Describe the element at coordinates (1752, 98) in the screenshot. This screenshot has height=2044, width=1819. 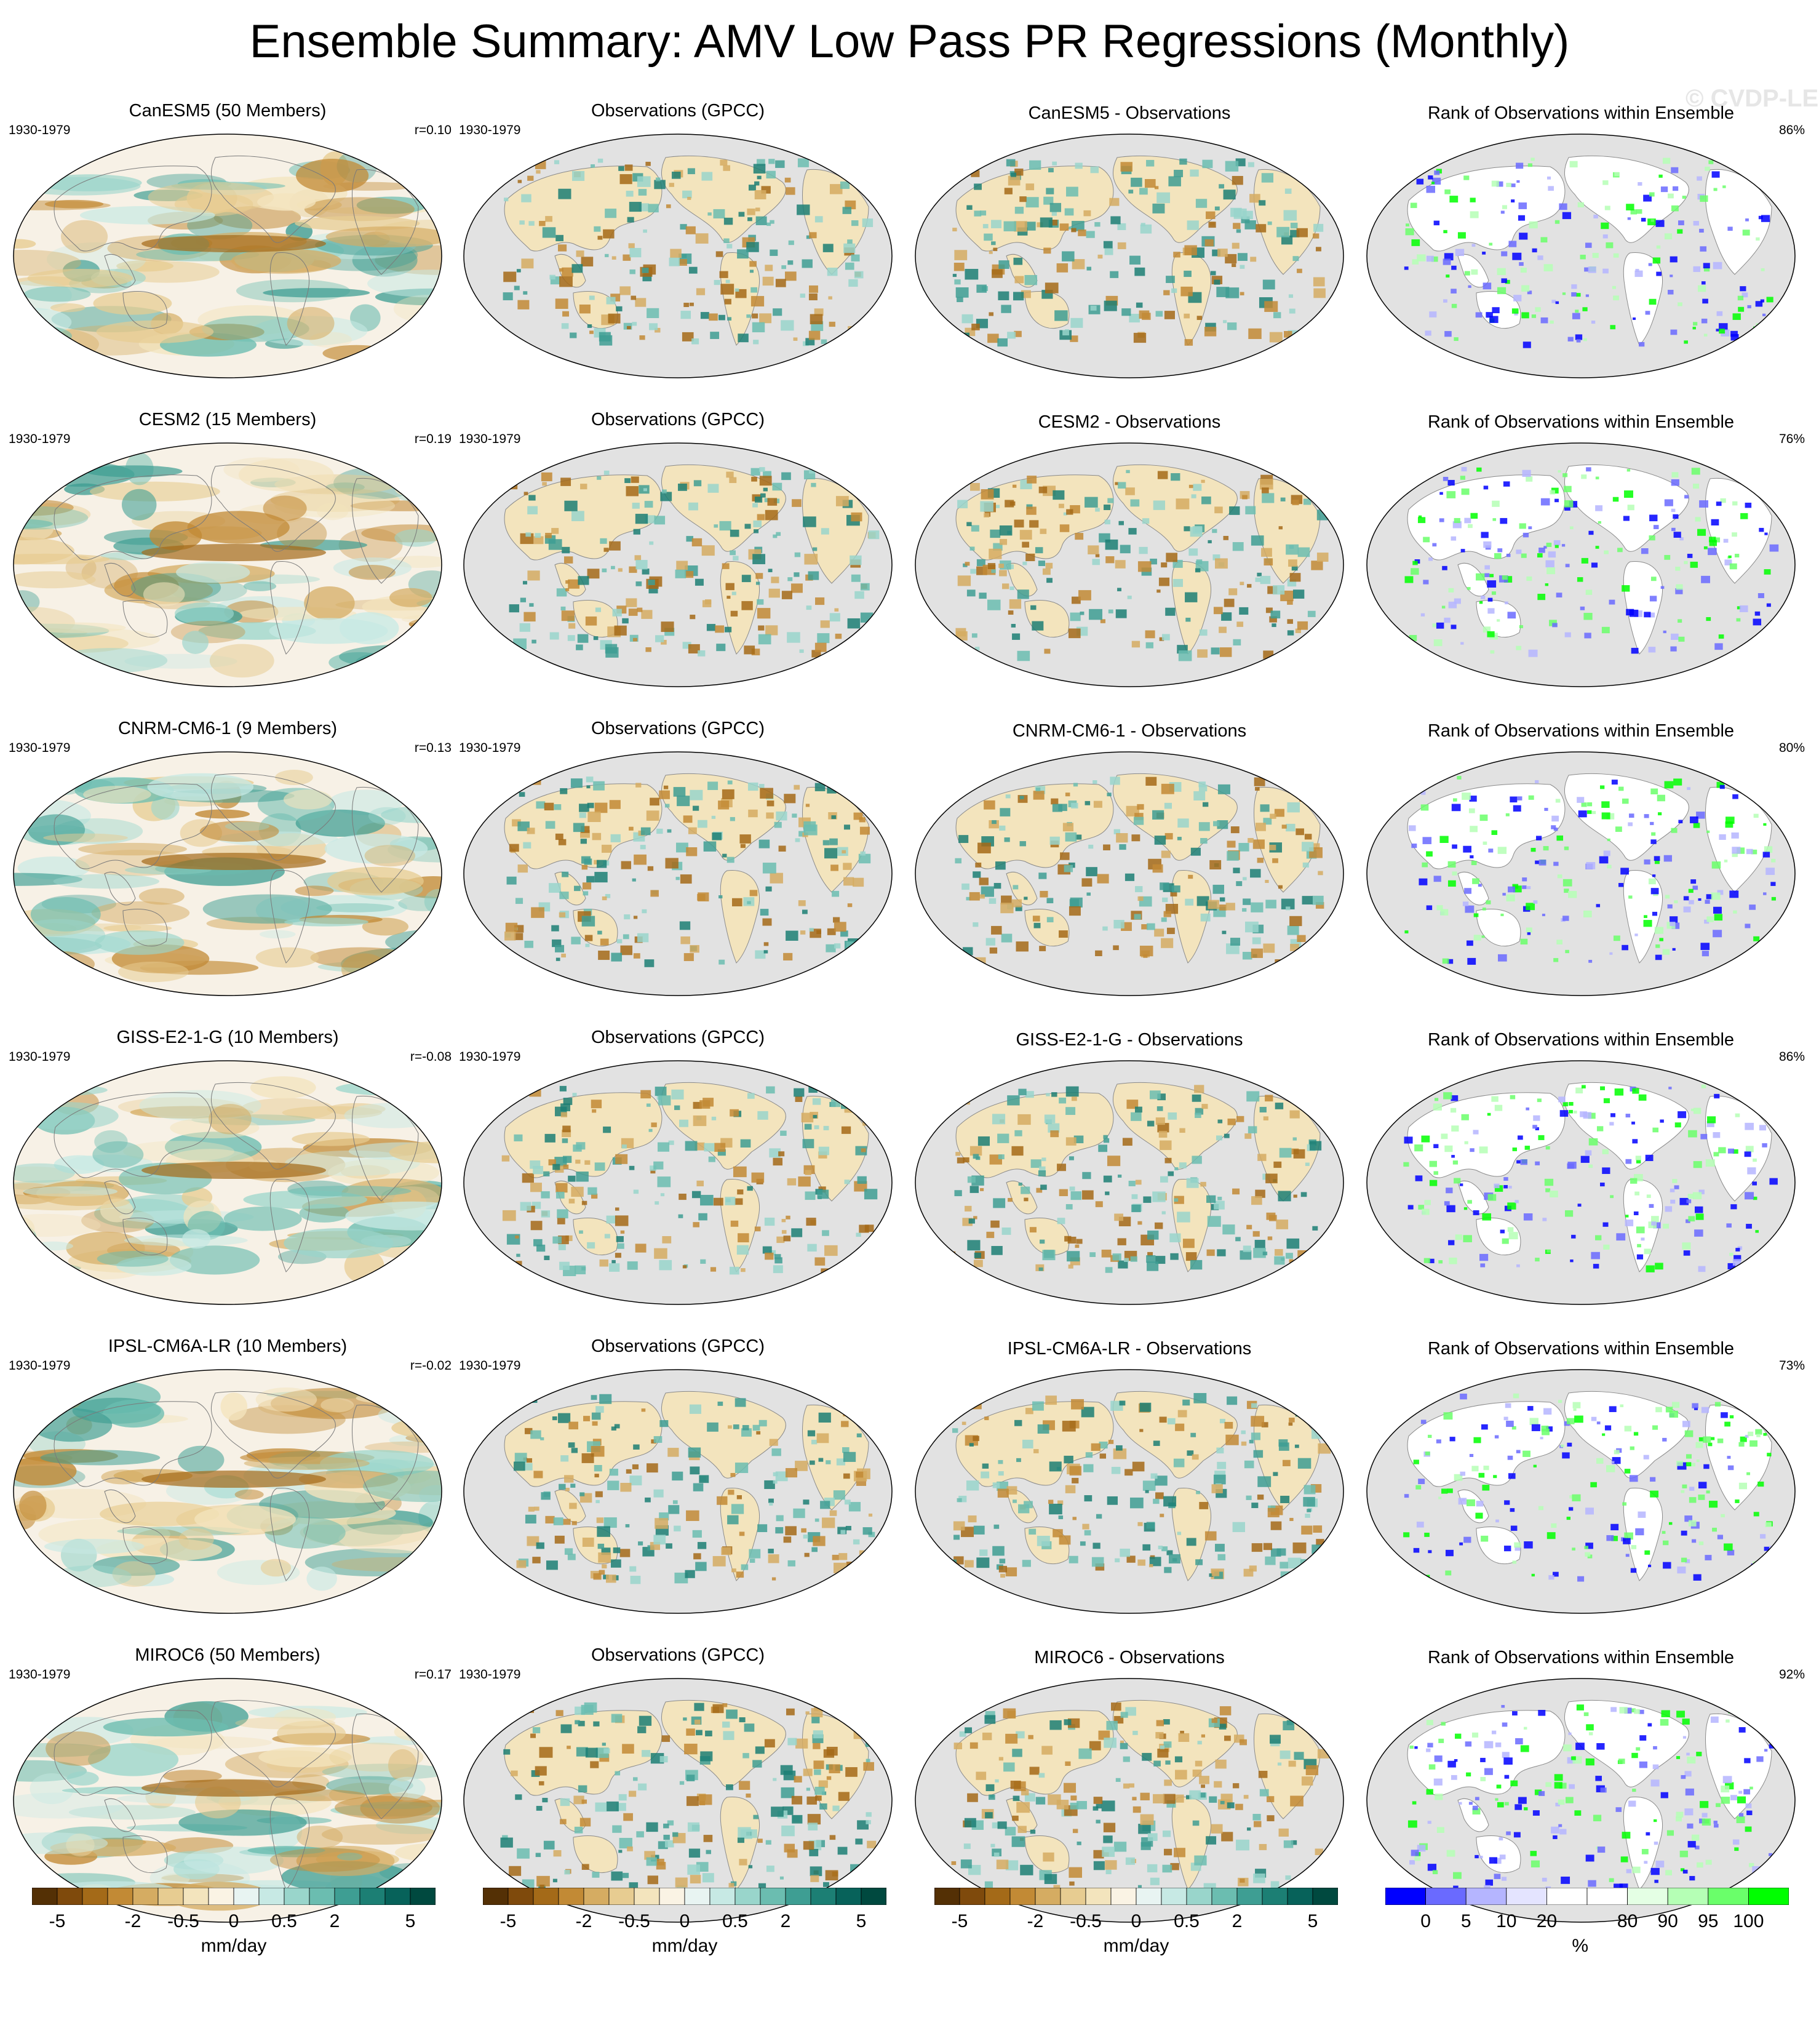
I see `watermark: © CVDP-LE` at that location.